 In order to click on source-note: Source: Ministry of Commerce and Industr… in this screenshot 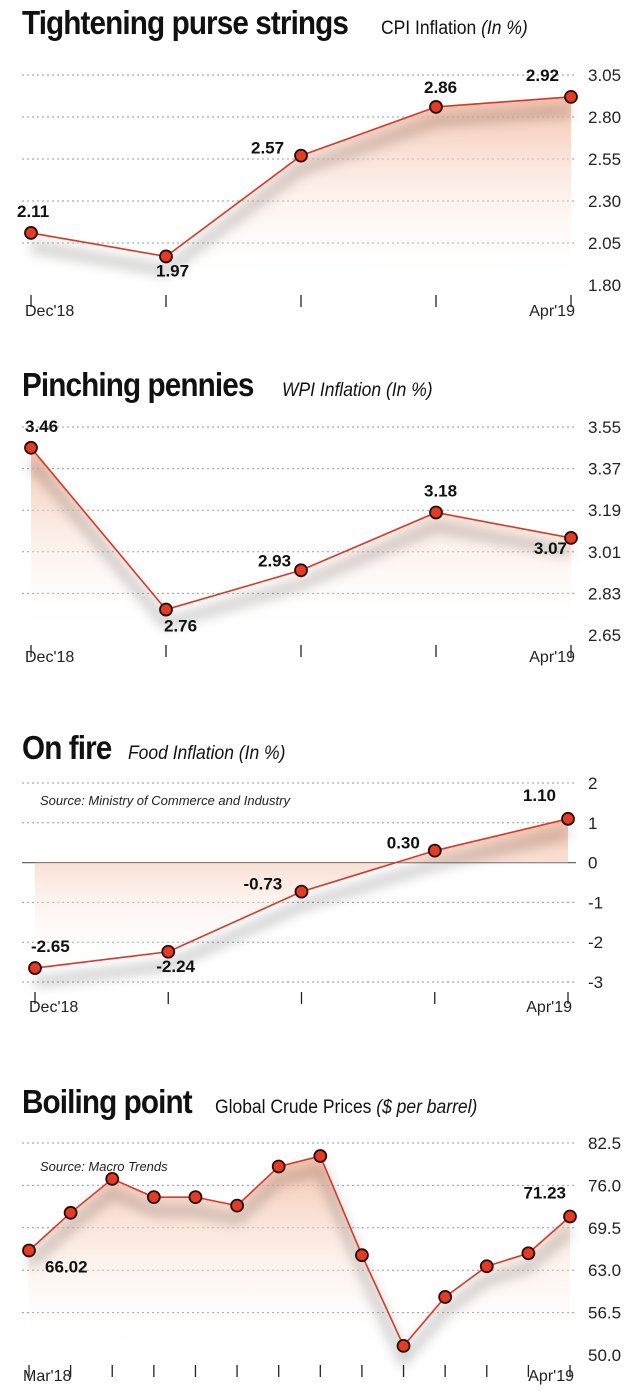, I will do `click(165, 800)`.